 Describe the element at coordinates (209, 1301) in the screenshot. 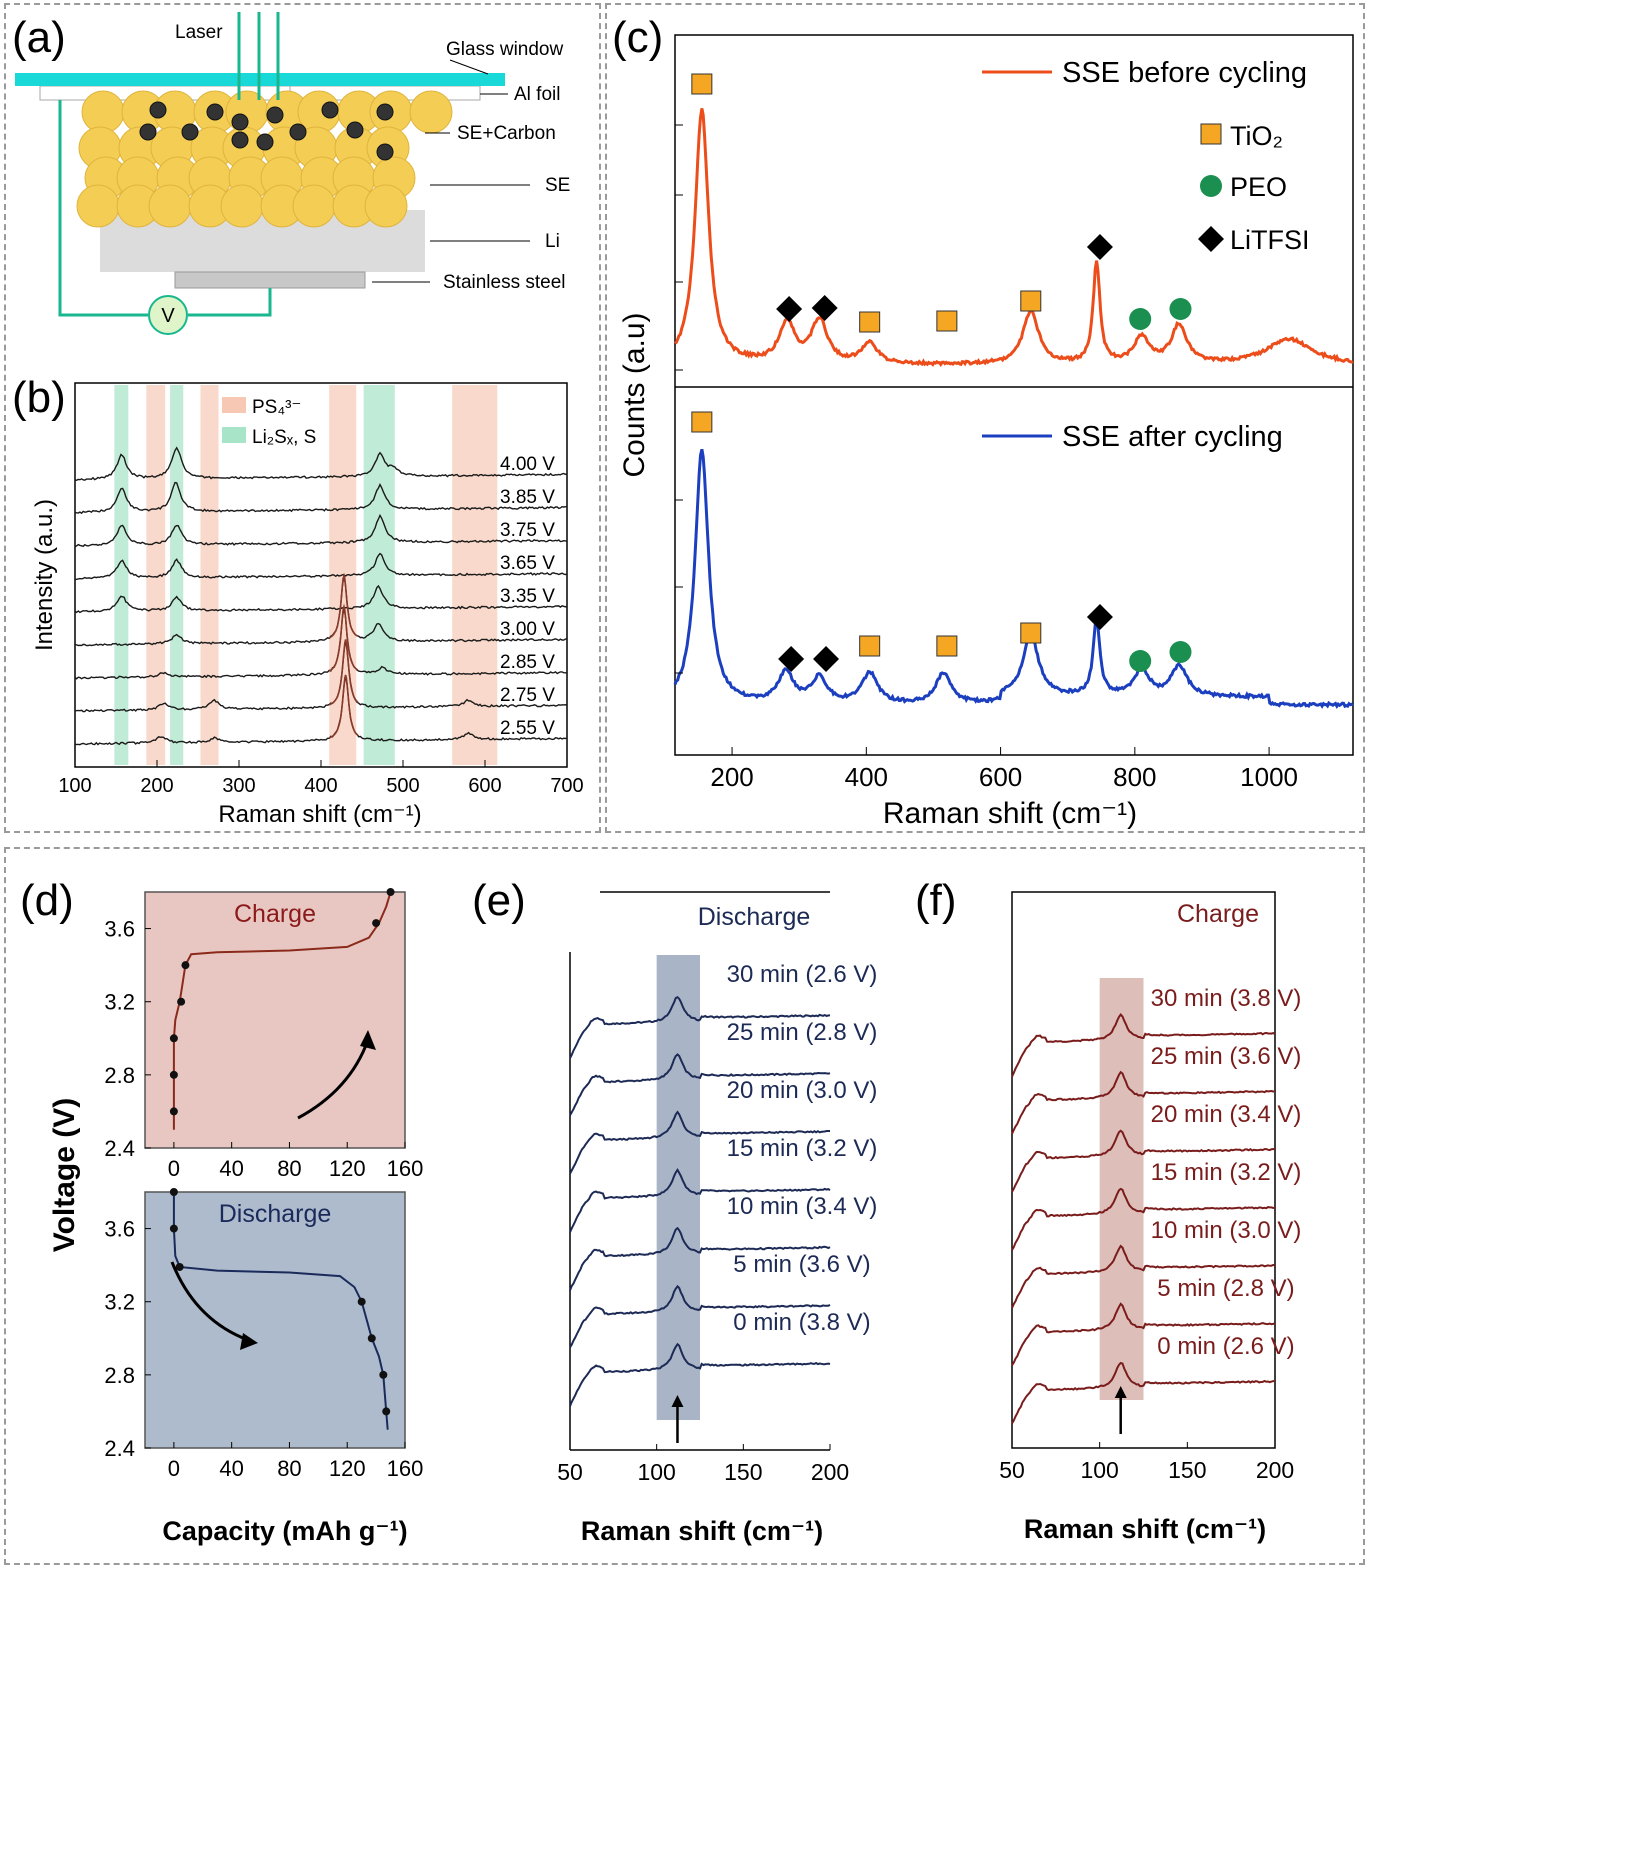

I see `arrow-discharge-icon` at that location.